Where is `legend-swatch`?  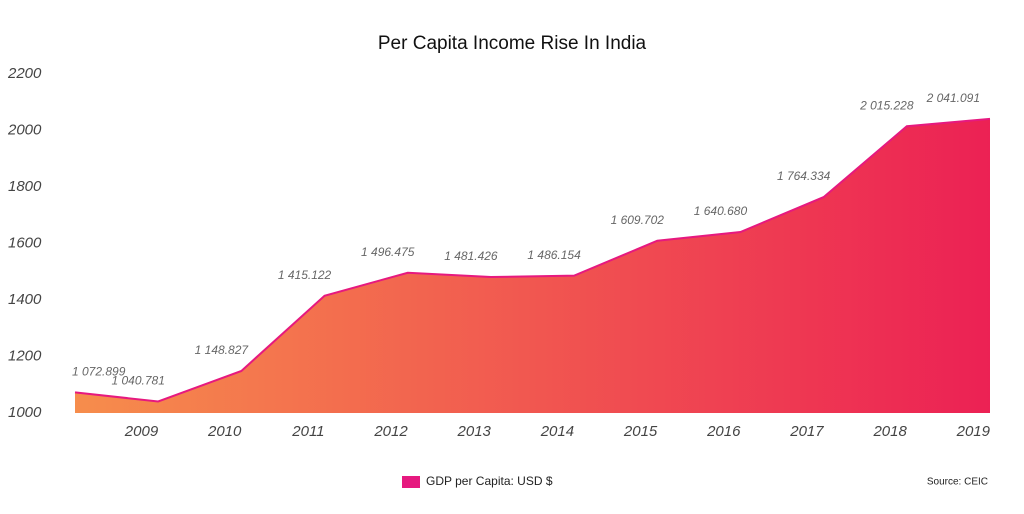
legend-swatch is located at coordinates (411, 482).